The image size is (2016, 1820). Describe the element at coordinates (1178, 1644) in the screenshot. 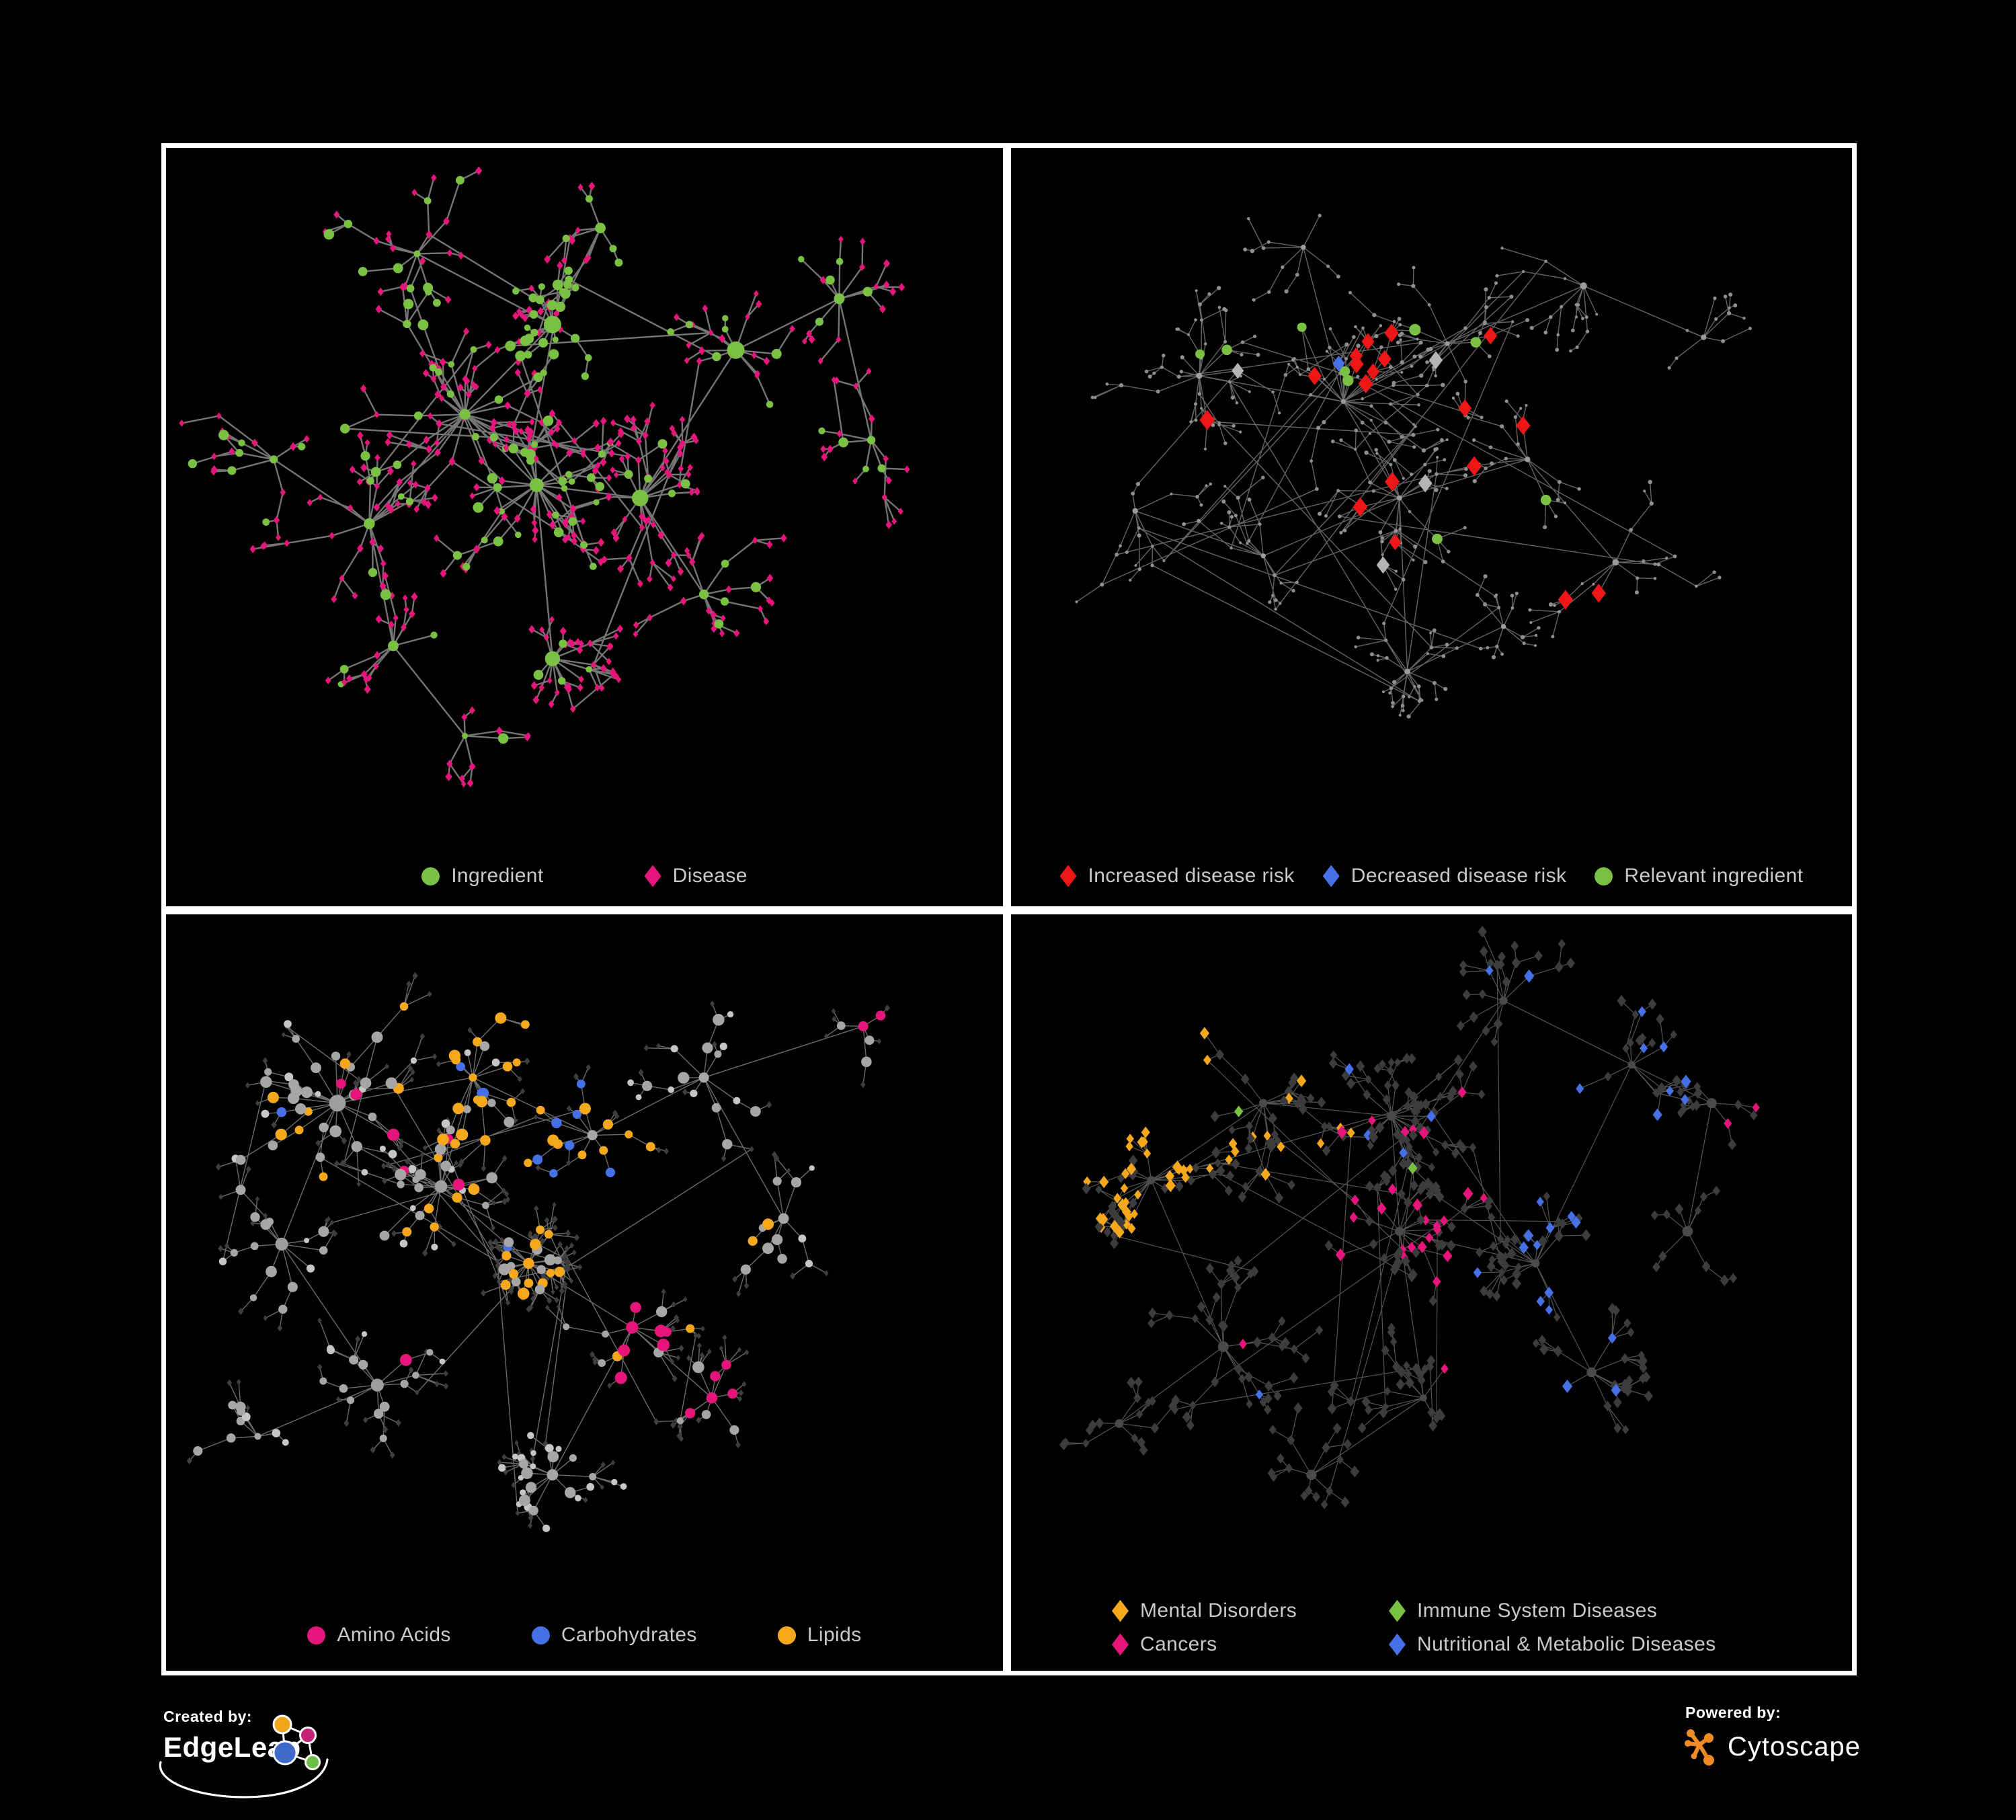

I see `legend-label: Cancers` at that location.